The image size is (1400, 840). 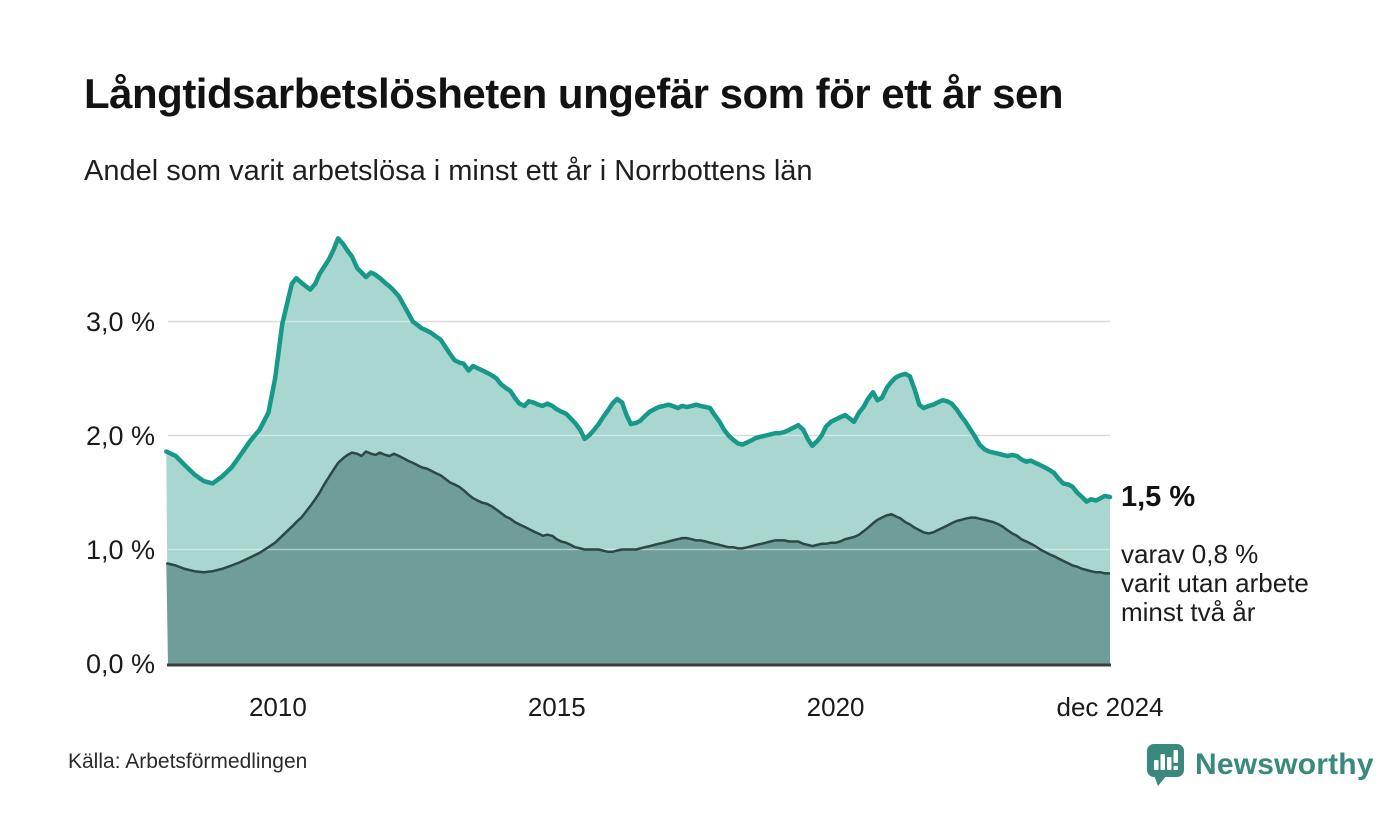 I want to click on x-tick-label: 2020, so click(x=835, y=707).